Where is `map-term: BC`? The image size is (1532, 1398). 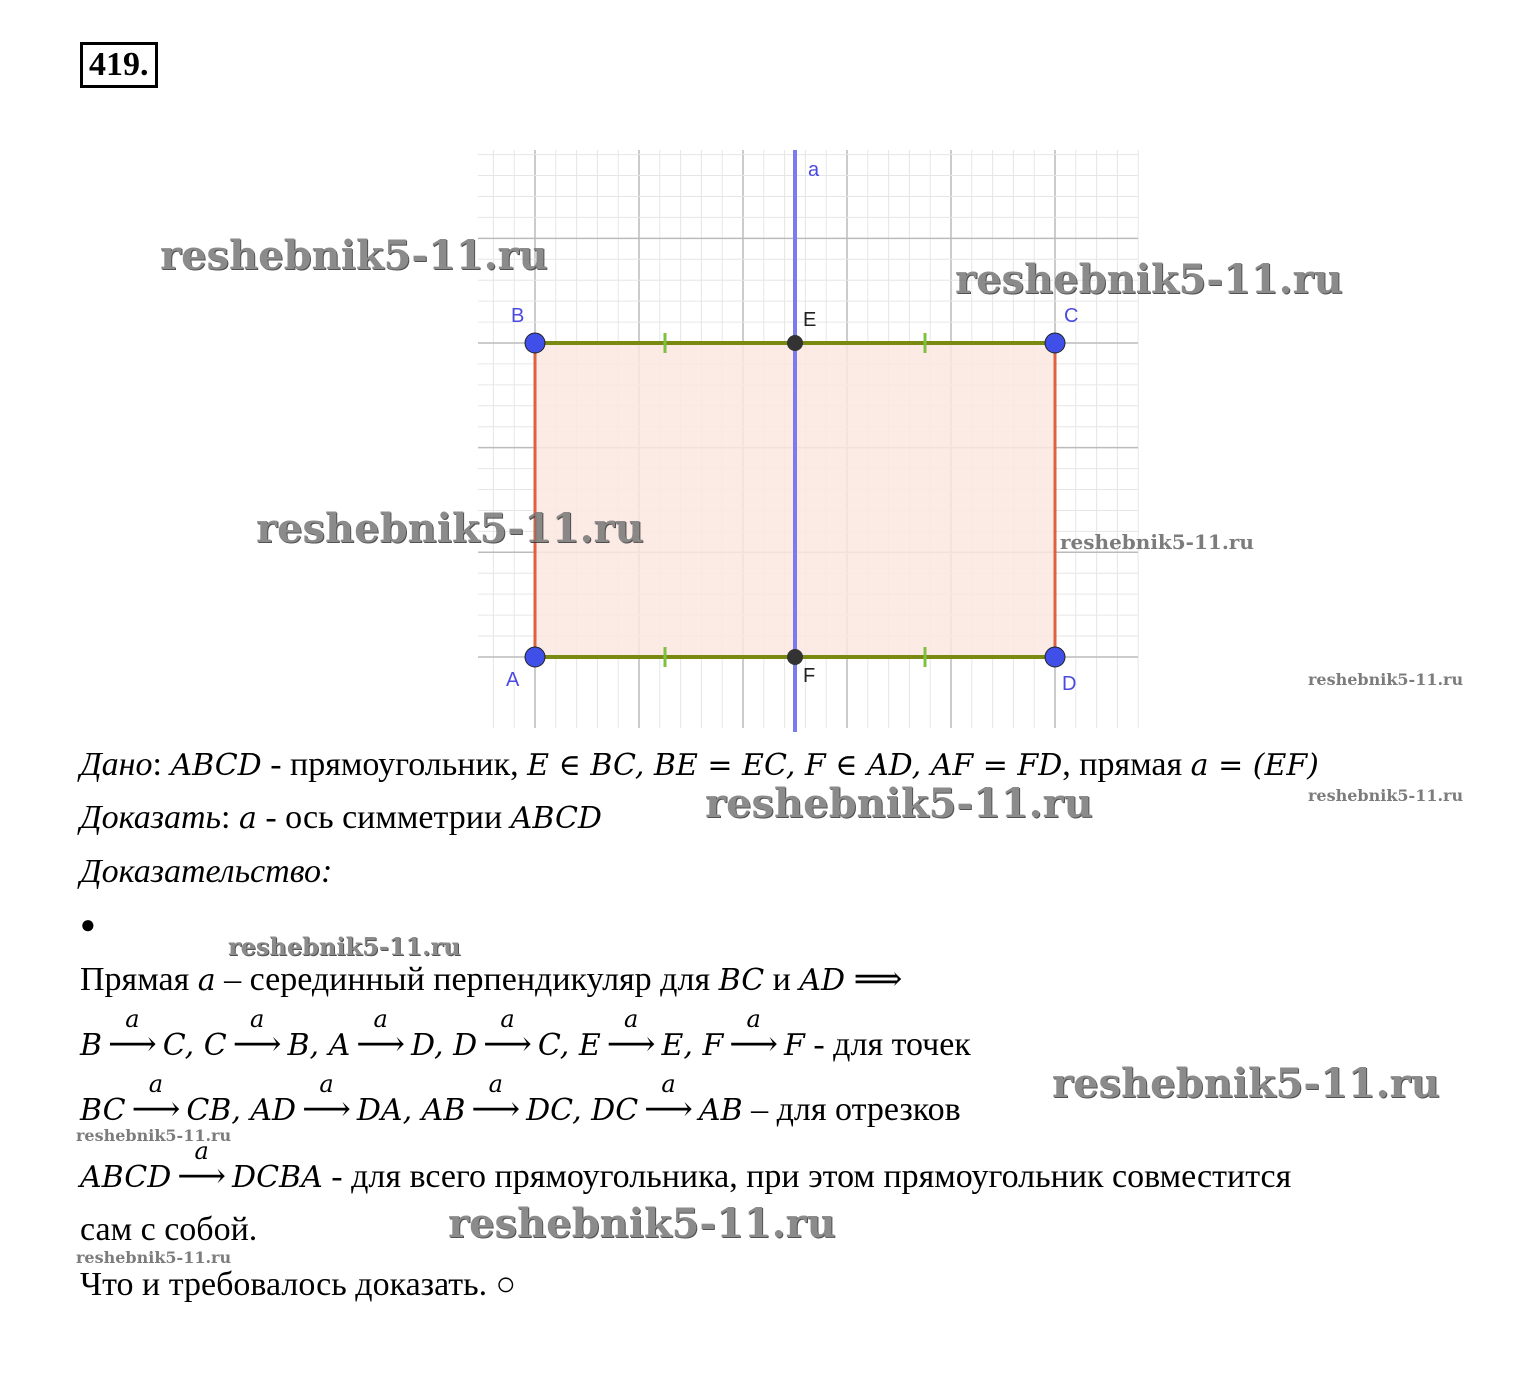
map-term: BC is located at coordinates (103, 1110).